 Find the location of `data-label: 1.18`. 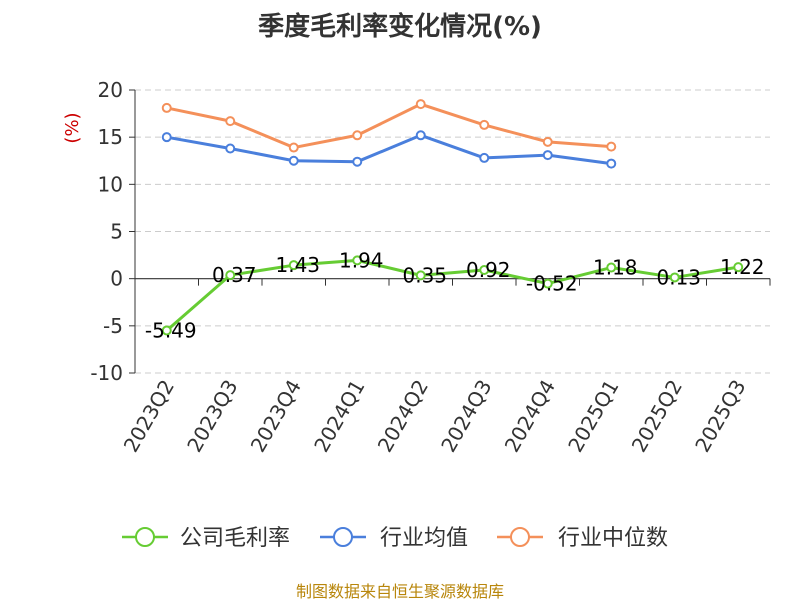

data-label: 1.18 is located at coordinates (615, 268).